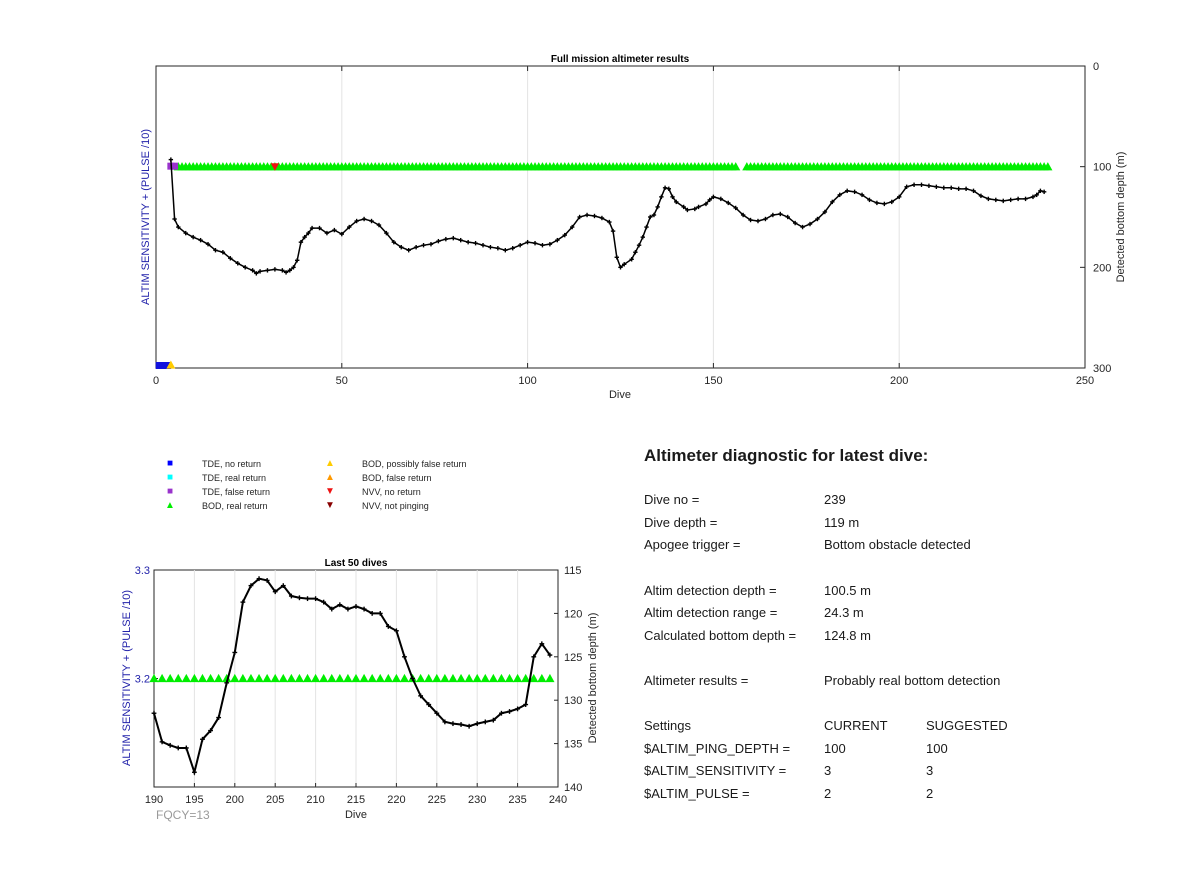 Image resolution: width=1200 pixels, height=885 pixels. Describe the element at coordinates (194, 800) in the screenshot. I see `small-x-tick-label: 195` at that location.